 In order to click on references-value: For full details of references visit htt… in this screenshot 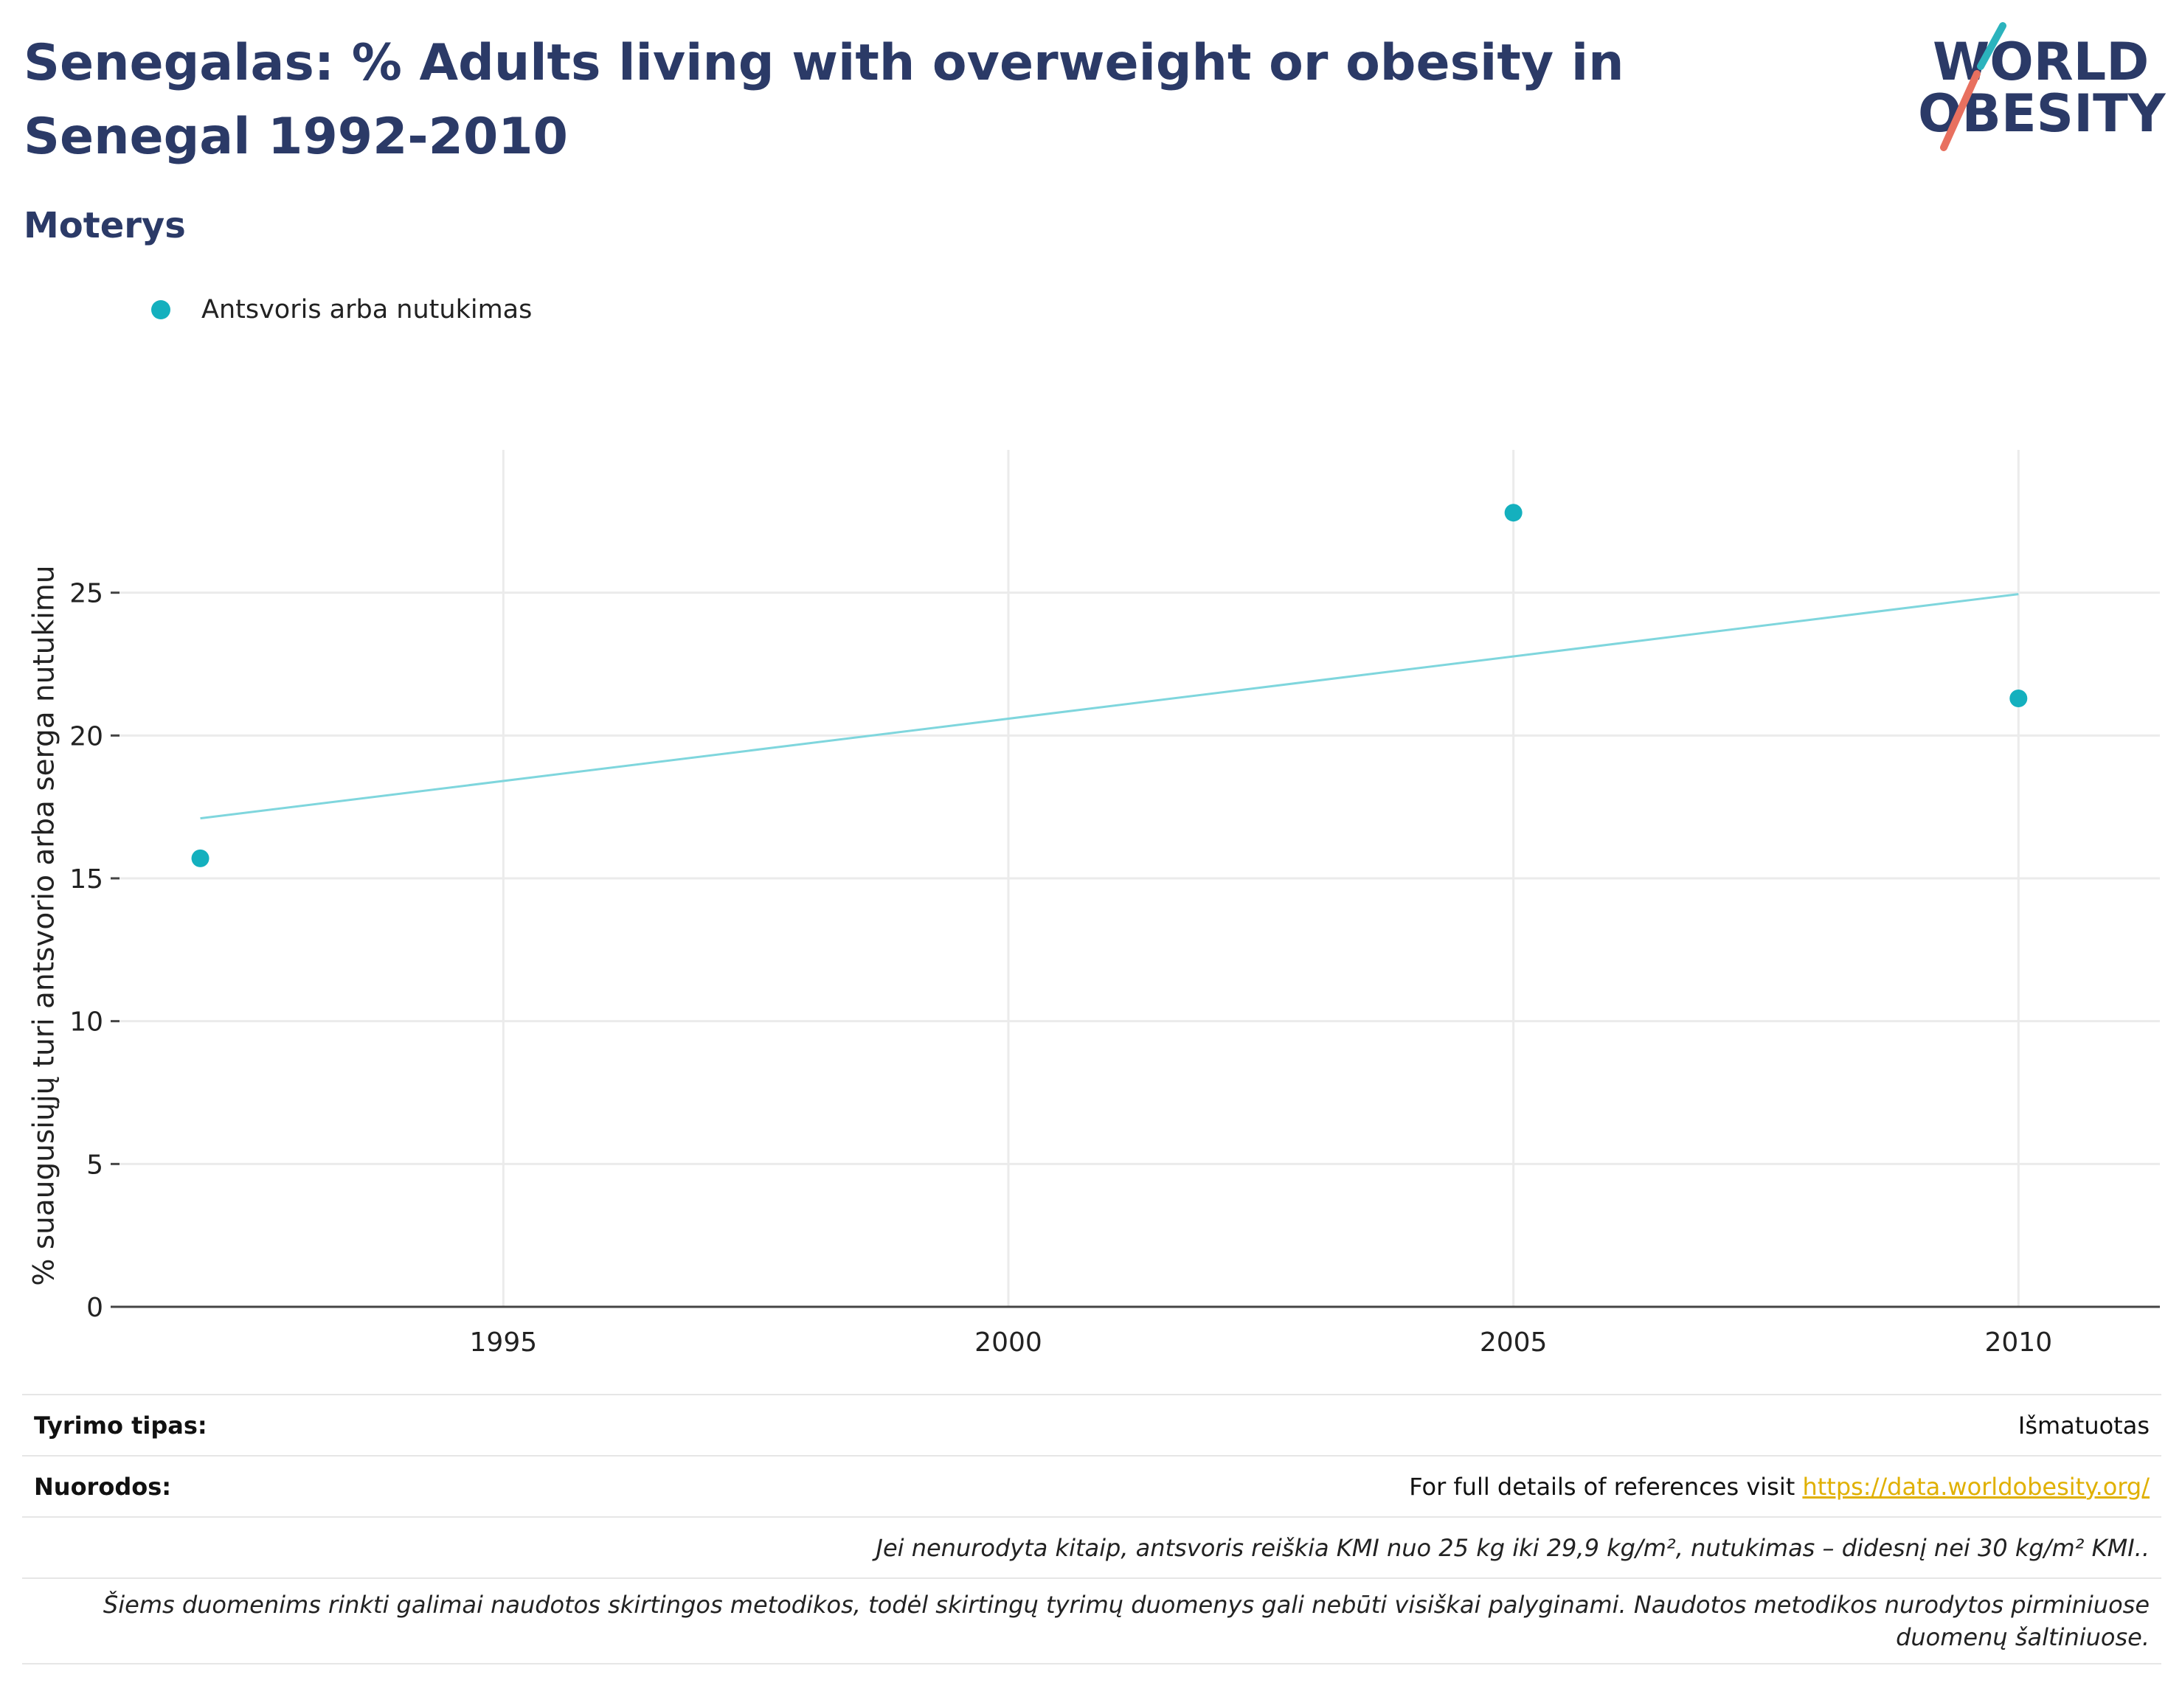, I will do `click(1779, 1487)`.